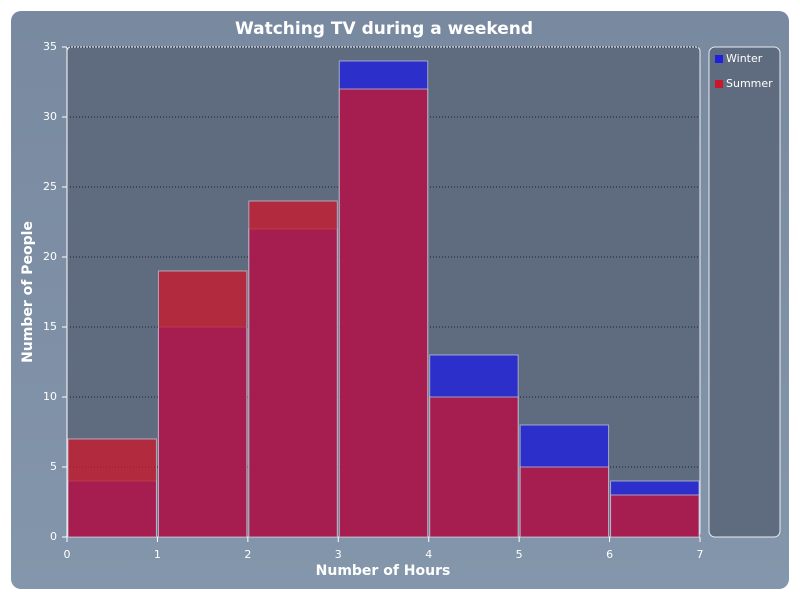 The image size is (800, 604). What do you see at coordinates (749, 83) in the screenshot?
I see `legend-label: Summer` at bounding box center [749, 83].